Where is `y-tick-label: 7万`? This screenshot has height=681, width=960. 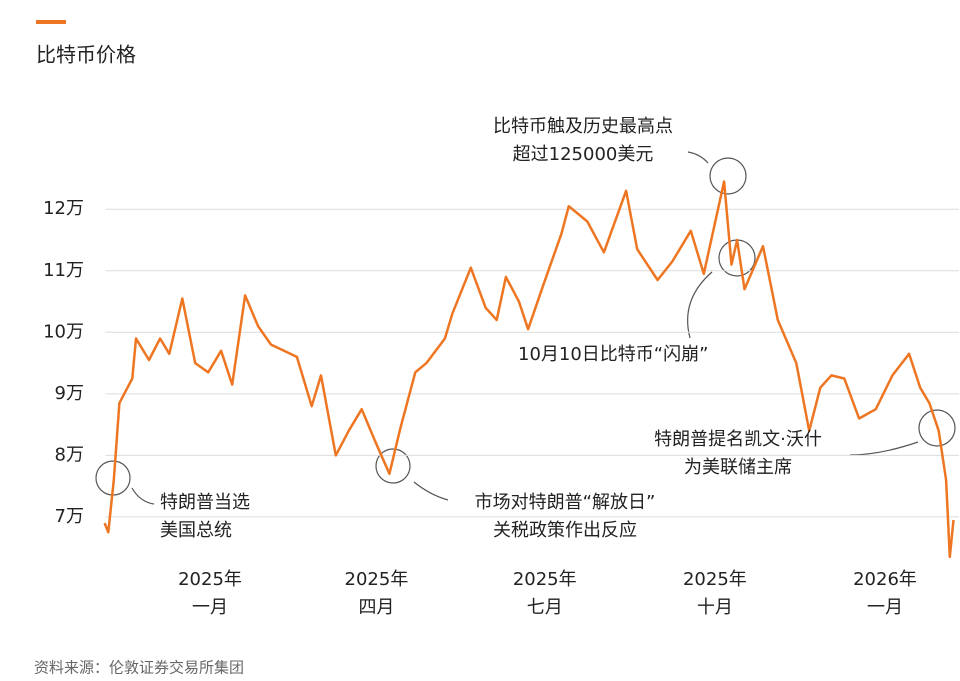
y-tick-label: 7万 is located at coordinates (69, 516).